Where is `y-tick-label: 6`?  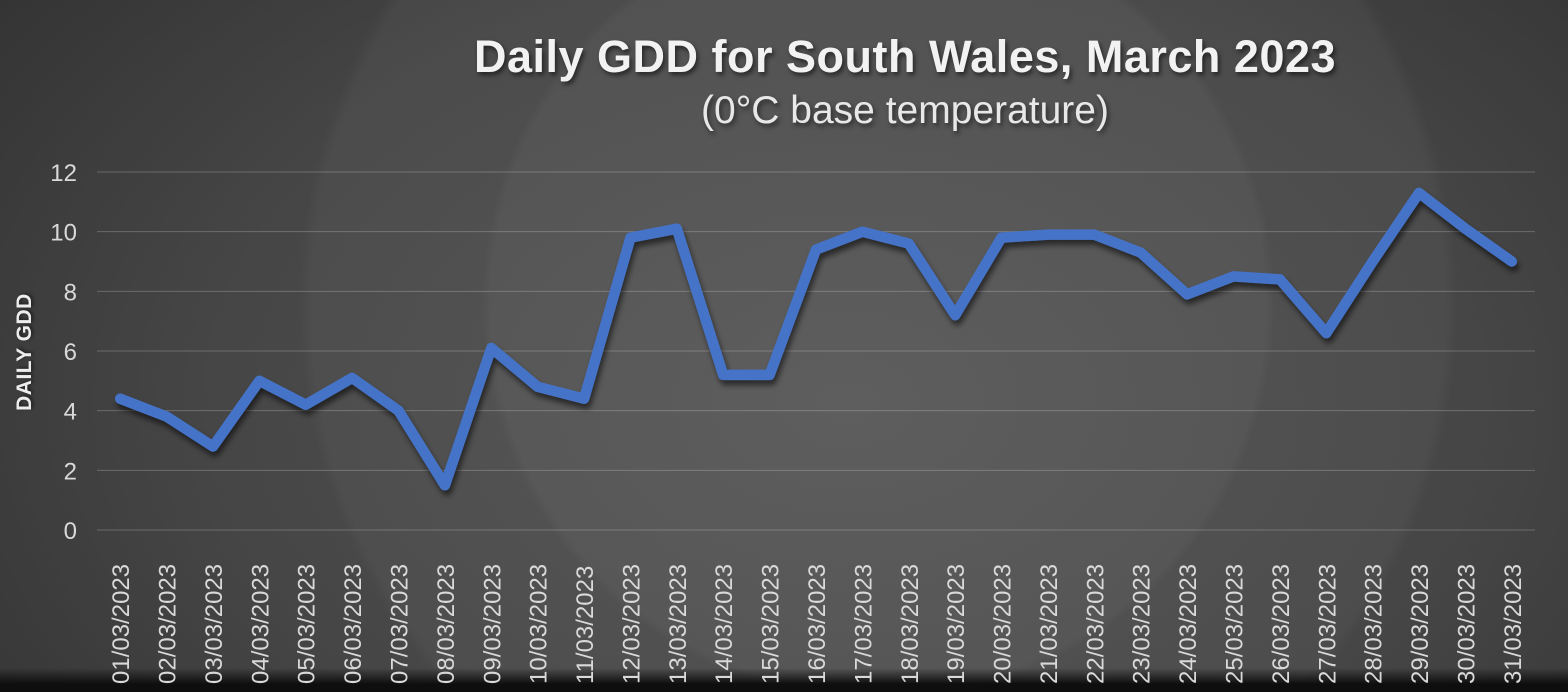 y-tick-label: 6 is located at coordinates (70, 352).